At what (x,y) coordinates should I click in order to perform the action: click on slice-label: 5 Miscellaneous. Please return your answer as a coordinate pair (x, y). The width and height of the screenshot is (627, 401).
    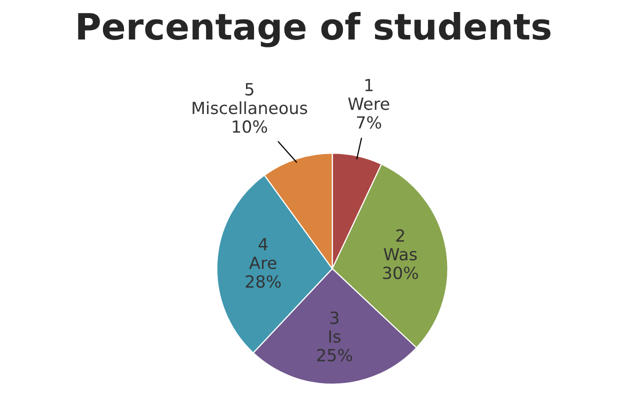
    Looking at the image, I should click on (250, 98).